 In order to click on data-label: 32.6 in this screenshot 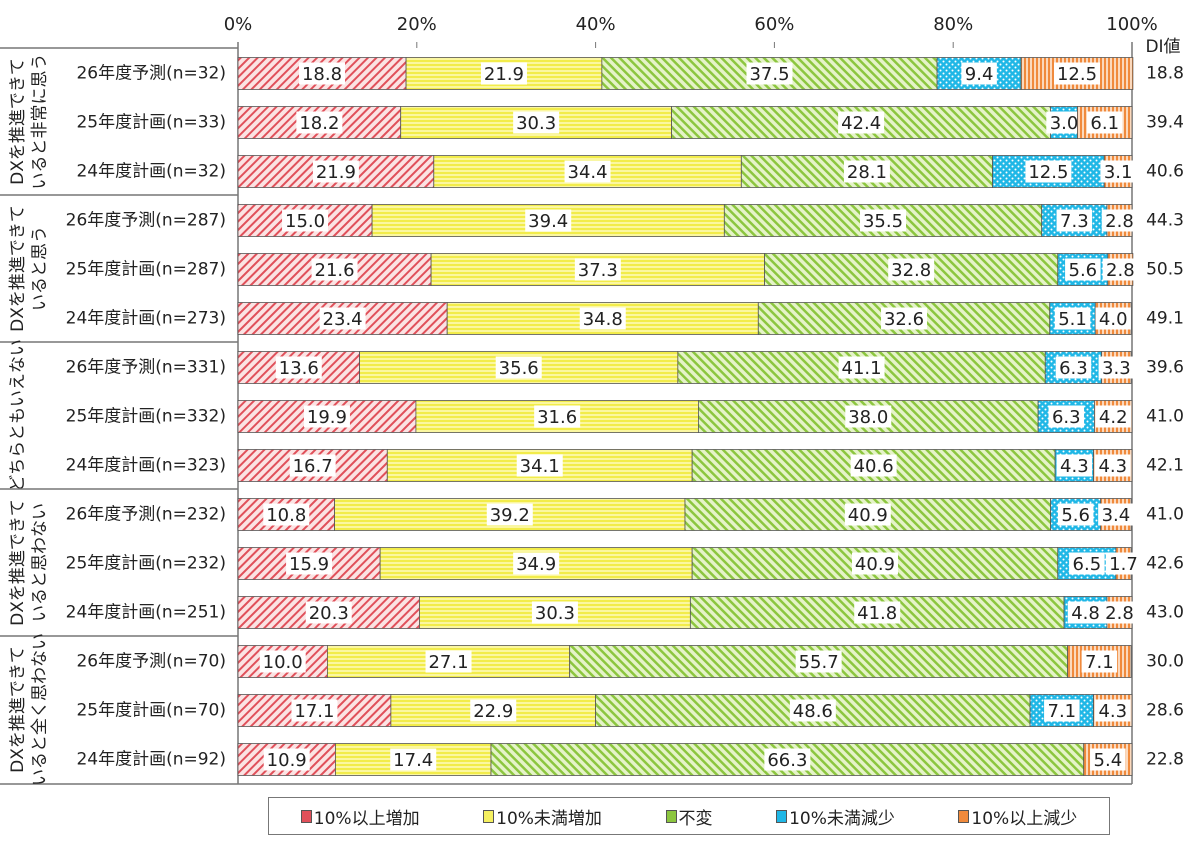, I will do `click(904, 319)`.